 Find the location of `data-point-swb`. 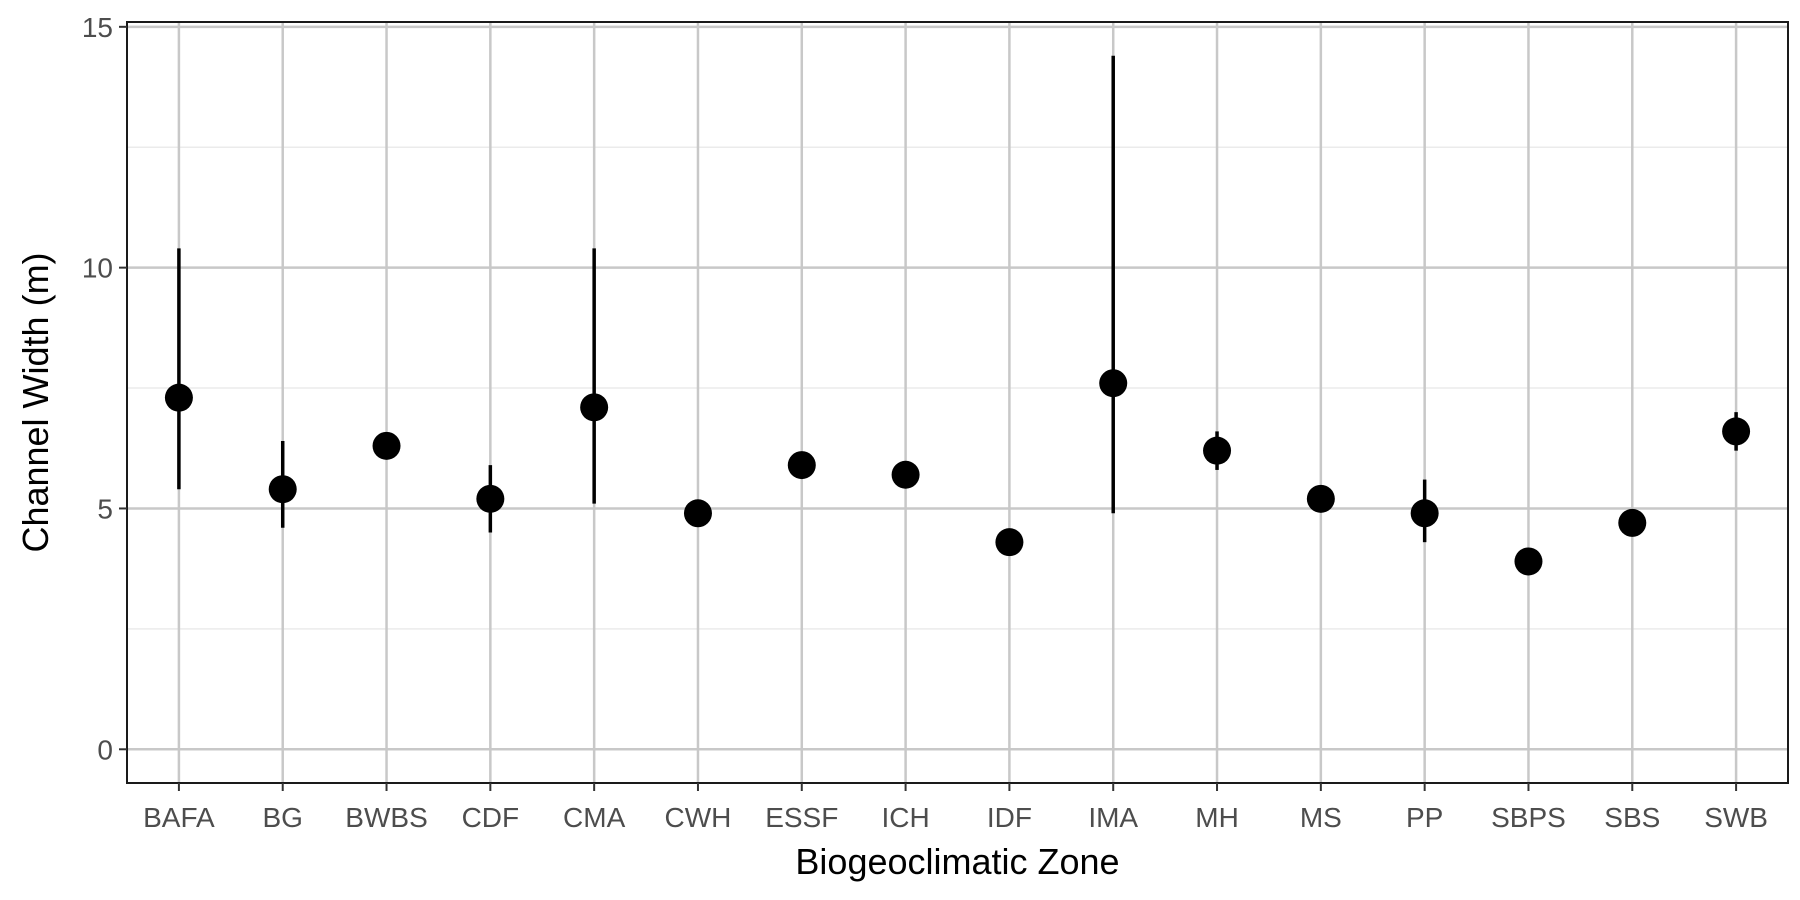

data-point-swb is located at coordinates (1736, 431).